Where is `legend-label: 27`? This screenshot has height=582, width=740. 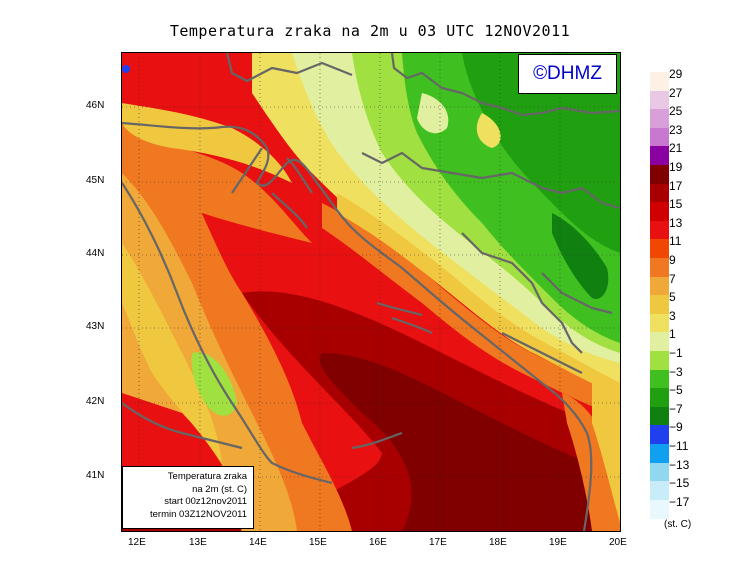
legend-label: 27 is located at coordinates (676, 92).